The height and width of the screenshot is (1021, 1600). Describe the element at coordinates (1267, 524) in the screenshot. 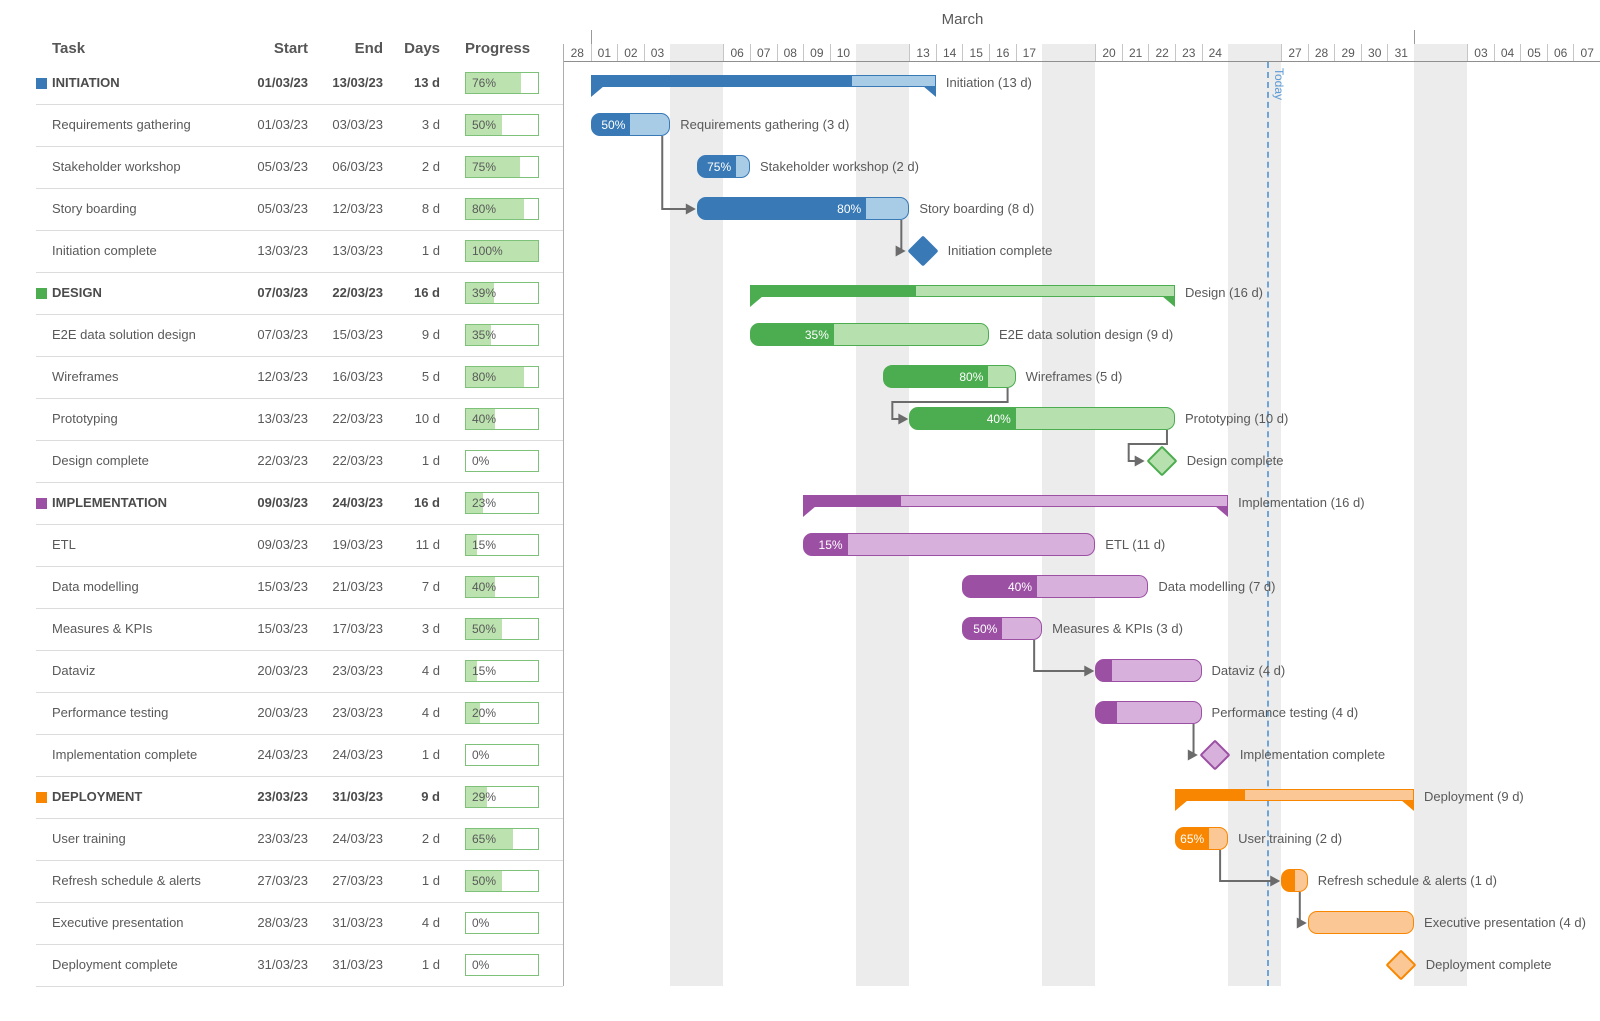

I see `today-line` at that location.